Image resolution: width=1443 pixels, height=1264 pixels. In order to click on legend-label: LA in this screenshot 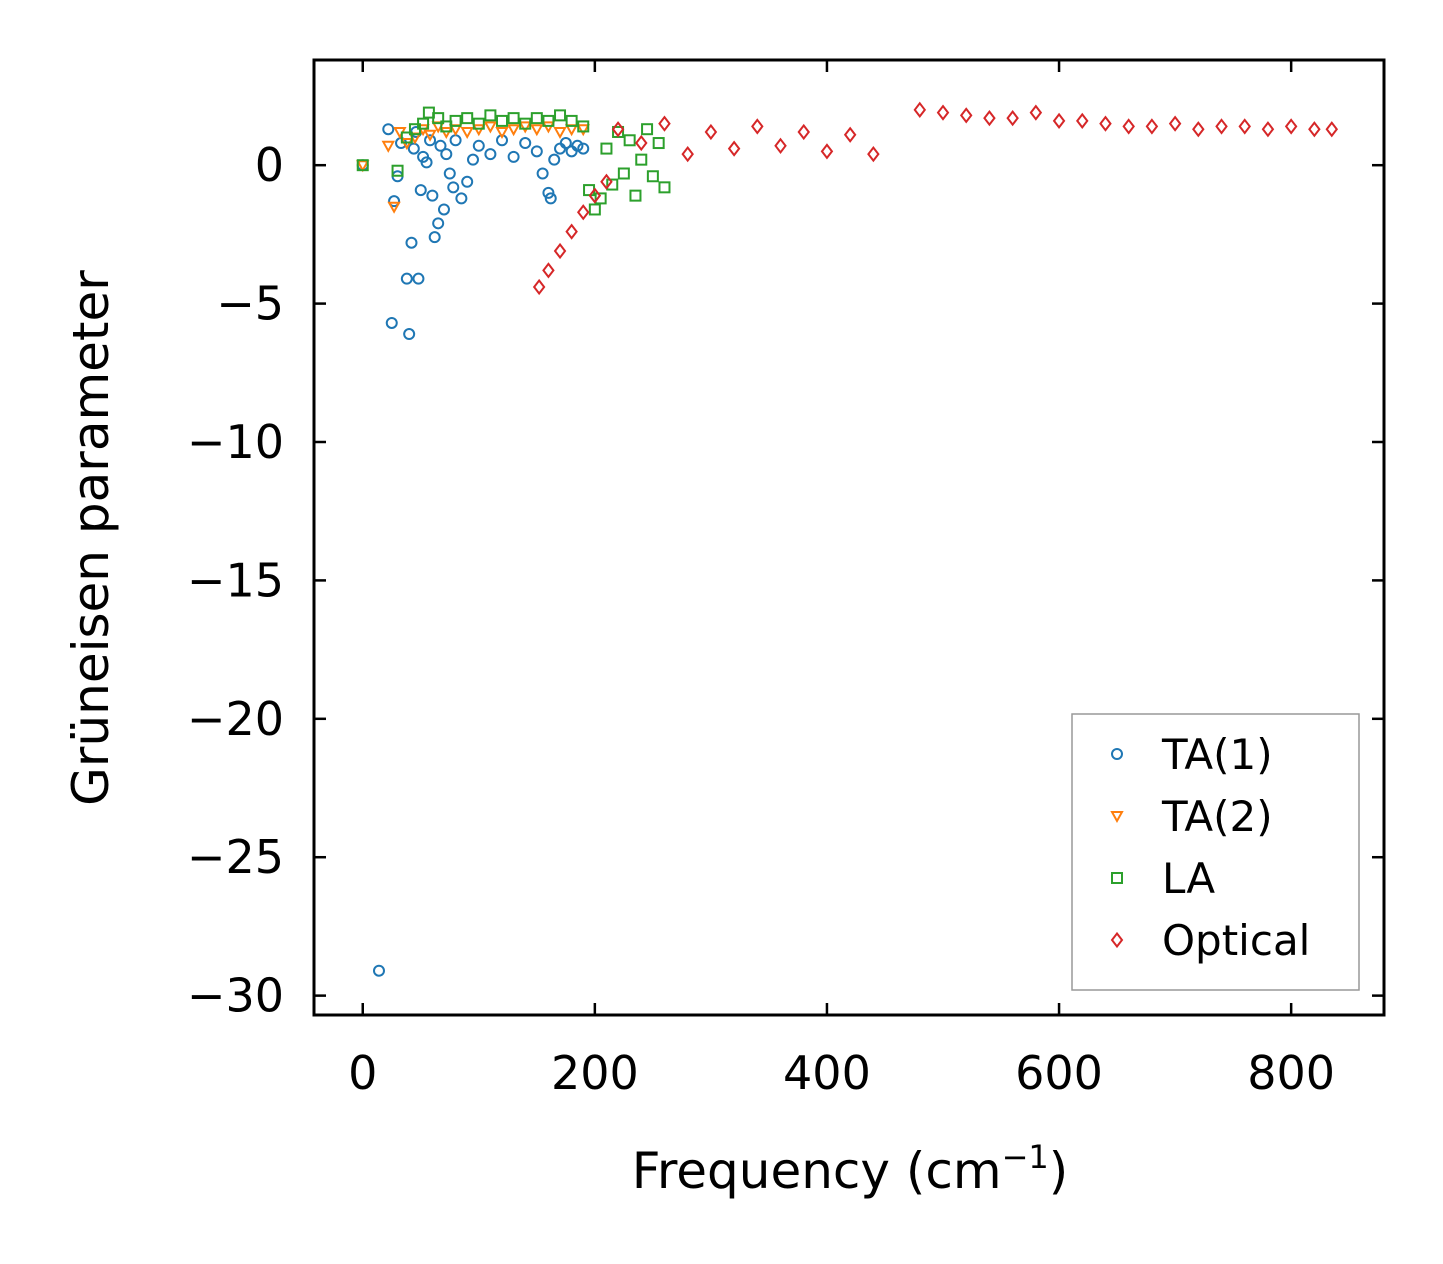, I will do `click(1188, 878)`.